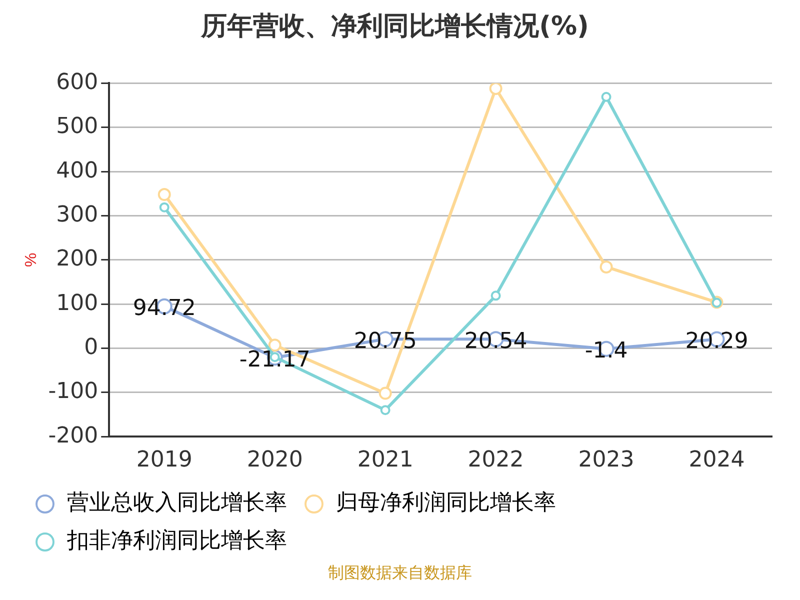 This screenshot has height=600, width=800. What do you see at coordinates (496, 341) in the screenshot?
I see `data-label: 20.54` at bounding box center [496, 341].